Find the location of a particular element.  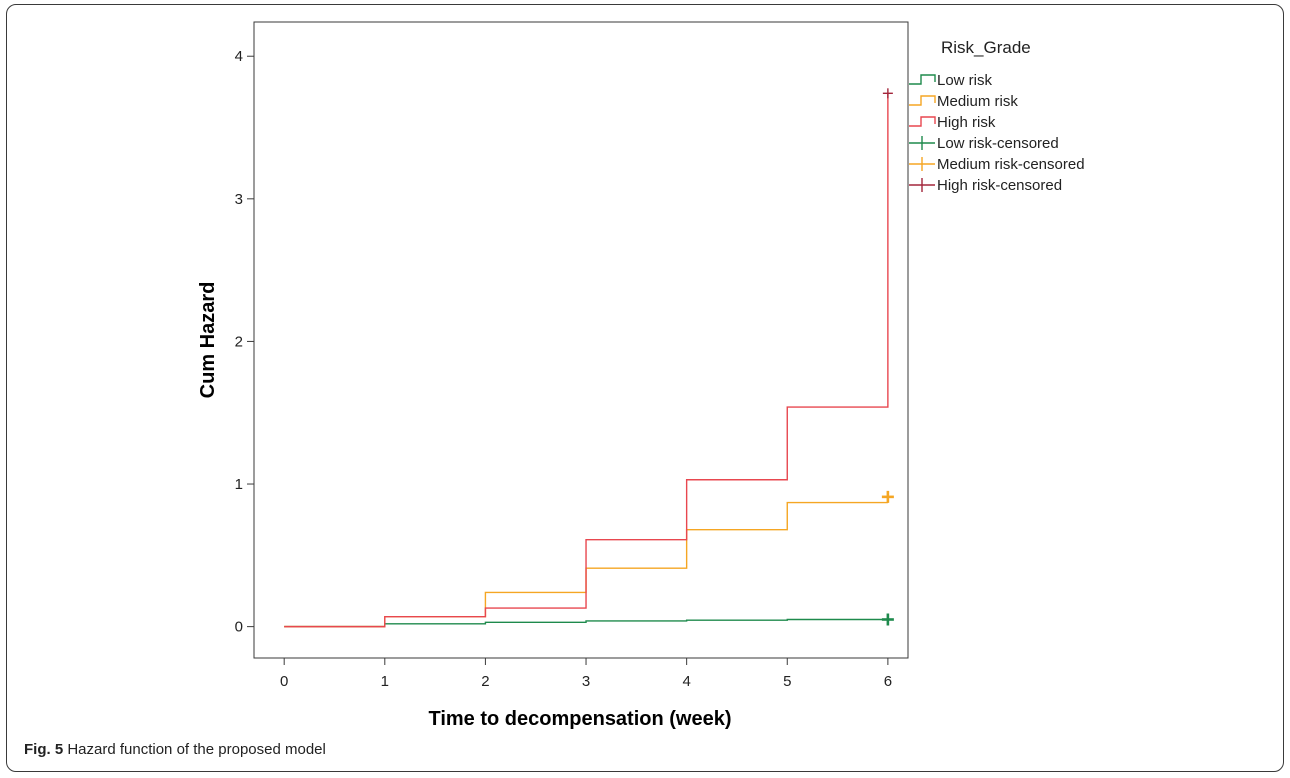

y-tick-label-4: 4 is located at coordinates (239, 56).